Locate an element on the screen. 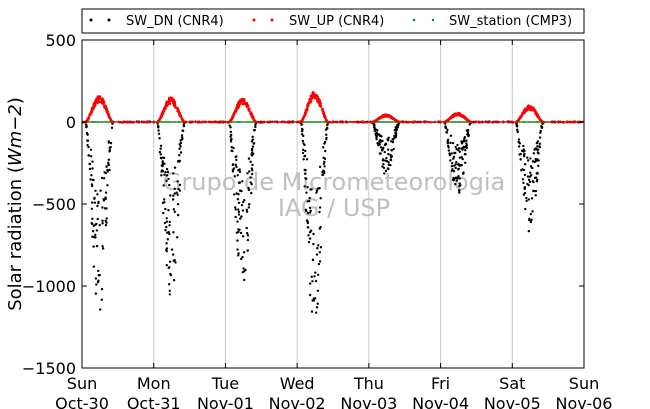 Image resolution: width=650 pixels, height=409 pixels. x-tick-label-day: Sun is located at coordinates (82, 383).